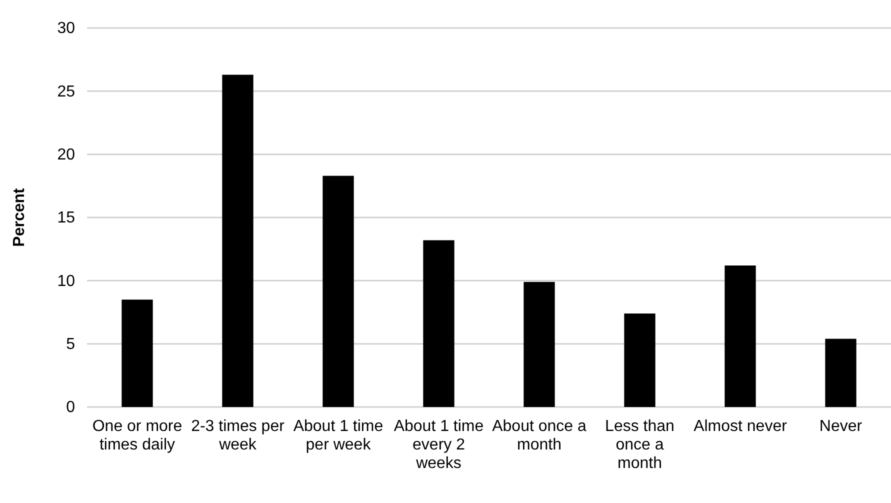 This screenshot has width=891, height=503. What do you see at coordinates (66, 155) in the screenshot?
I see `y-tick-label: 20` at bounding box center [66, 155].